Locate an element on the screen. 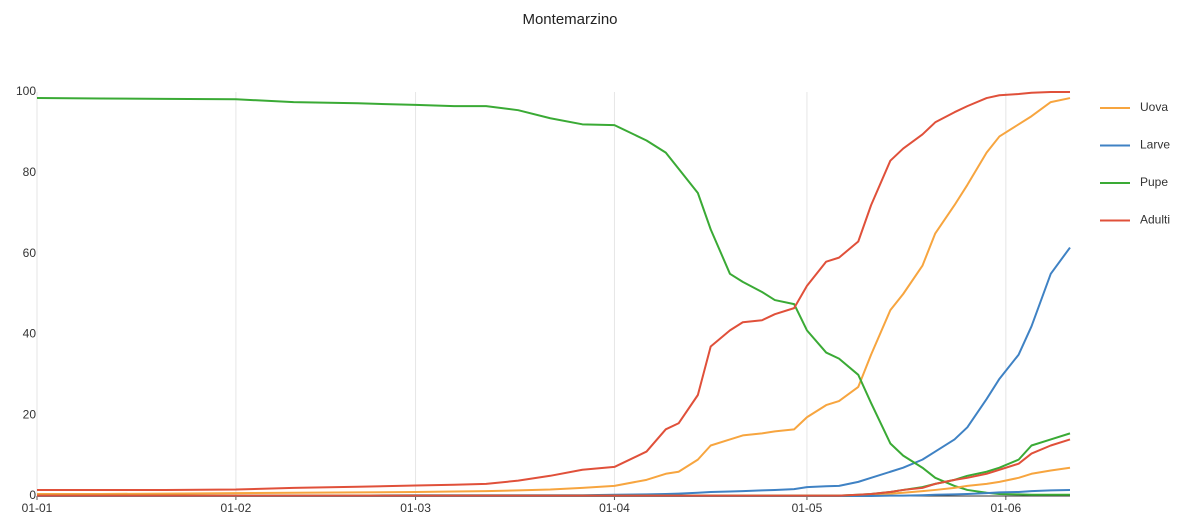 The width and height of the screenshot is (1184, 516). legend-label: Adulti is located at coordinates (1155, 220).